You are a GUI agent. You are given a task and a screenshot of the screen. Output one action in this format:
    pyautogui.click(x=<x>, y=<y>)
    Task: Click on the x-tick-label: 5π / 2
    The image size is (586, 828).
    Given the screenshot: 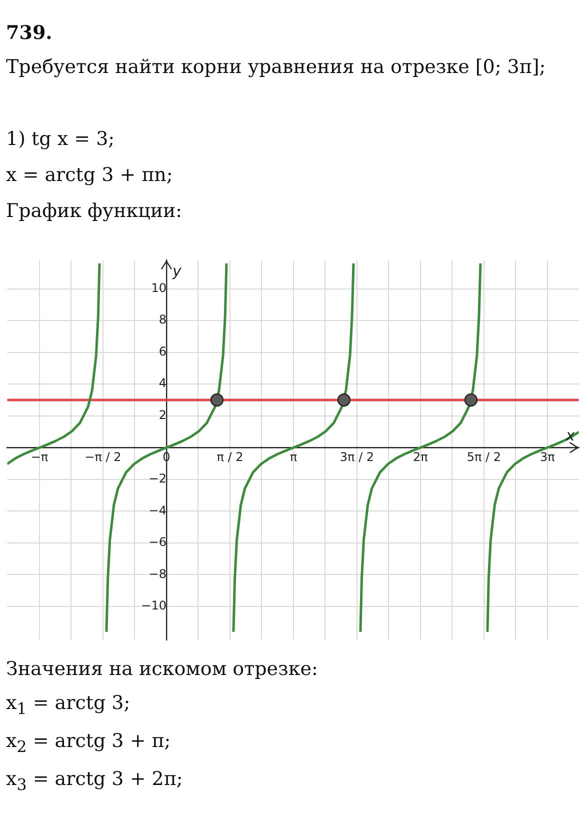 What is the action you would take?
    pyautogui.click(x=484, y=457)
    